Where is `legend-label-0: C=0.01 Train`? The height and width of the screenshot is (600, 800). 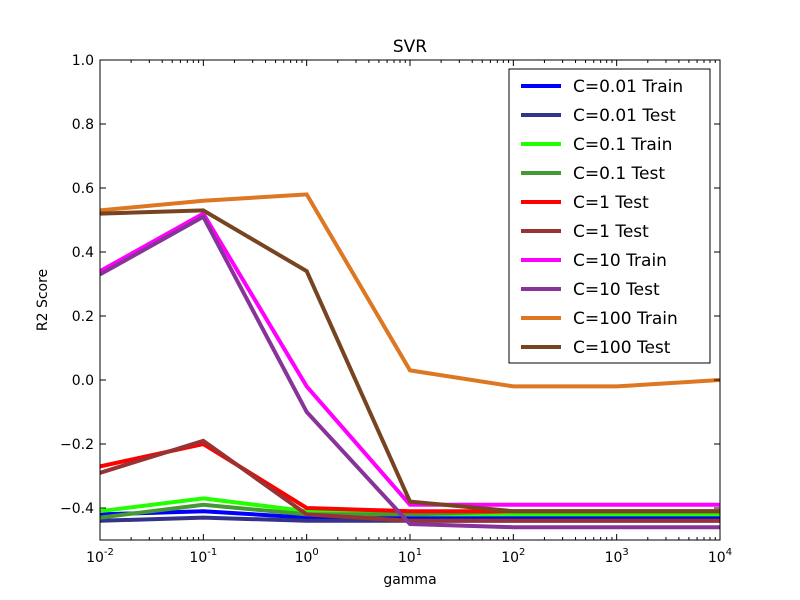 legend-label-0: C=0.01 Train is located at coordinates (628, 87).